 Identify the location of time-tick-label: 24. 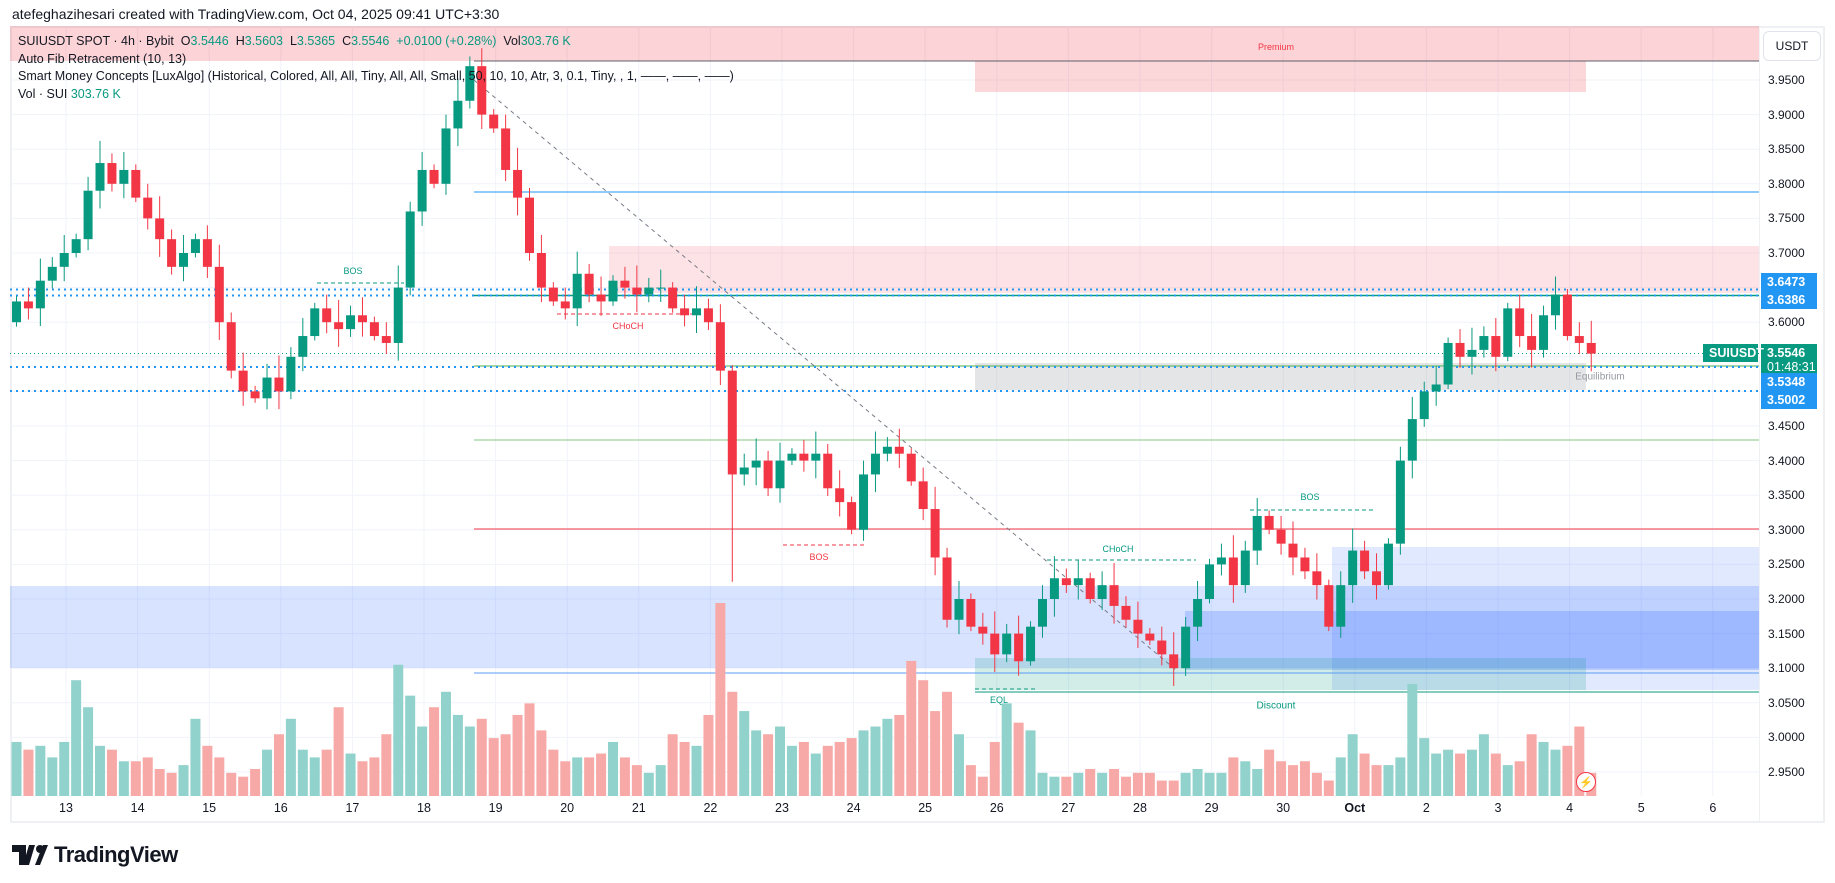
(853, 808).